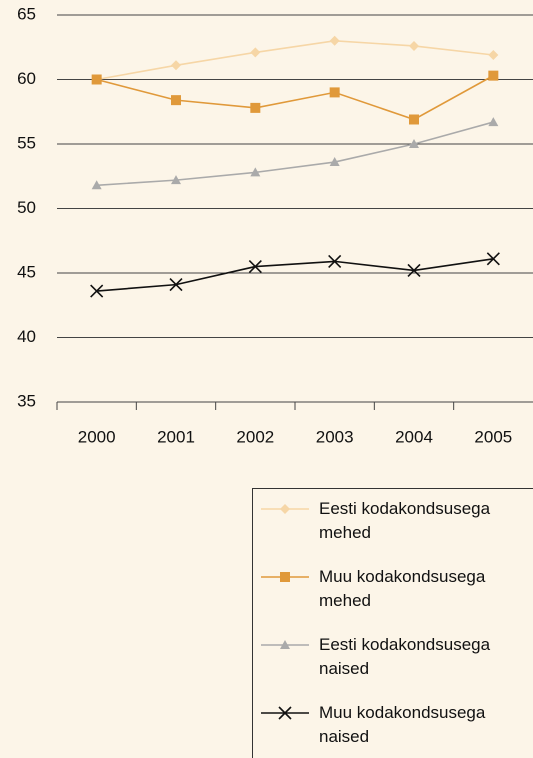  I want to click on legend-label: Eesti kodakondsusega mehed, so click(405, 520).